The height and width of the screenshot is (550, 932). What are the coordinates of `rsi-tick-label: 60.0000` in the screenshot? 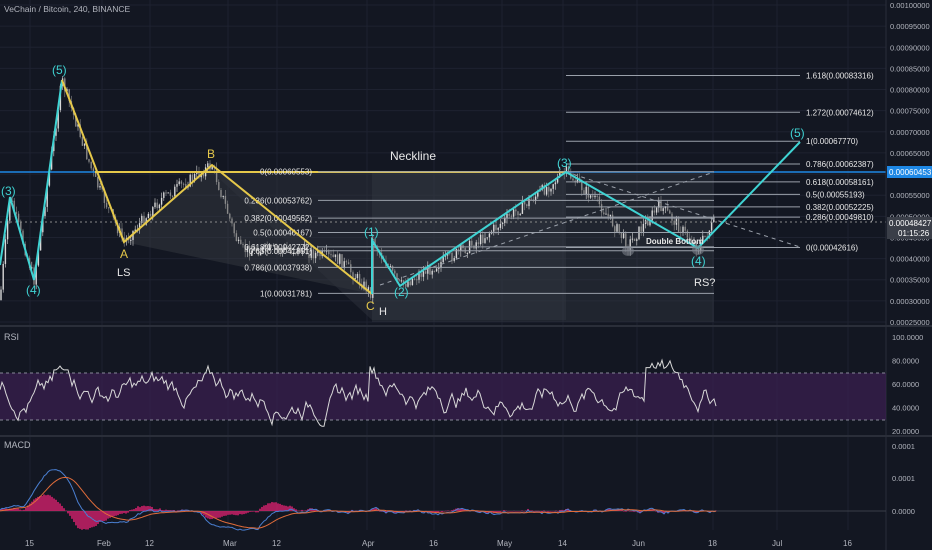 It's located at (905, 384).